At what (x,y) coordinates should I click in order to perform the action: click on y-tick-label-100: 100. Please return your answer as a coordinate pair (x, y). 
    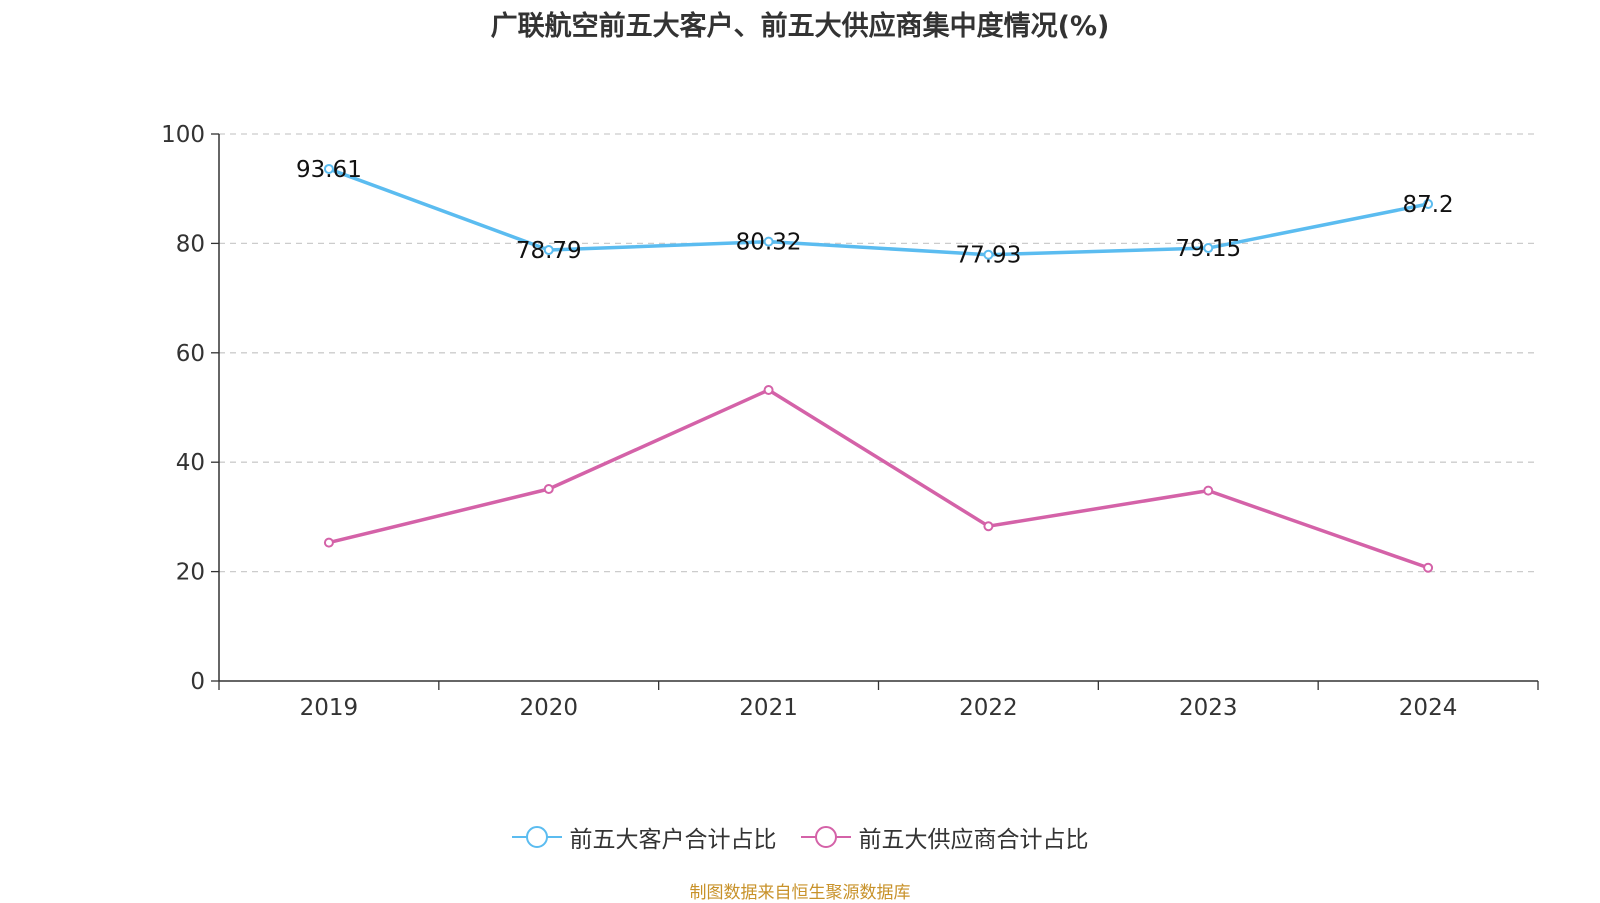
    Looking at the image, I should click on (183, 135).